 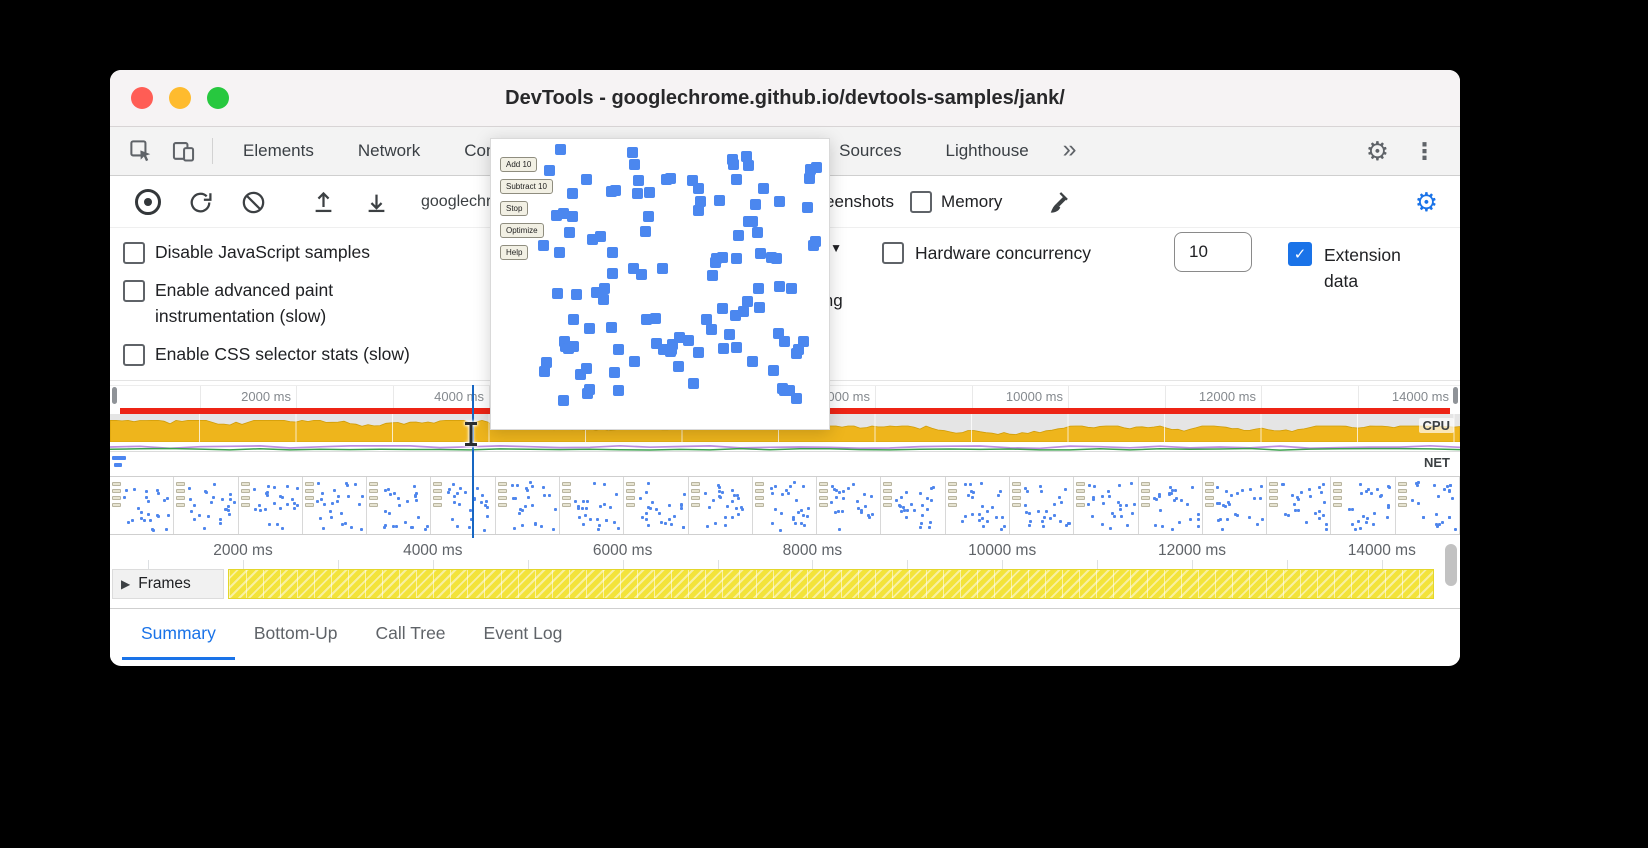 I want to click on bottom-tab-event-log: Event Log, so click(x=523, y=632).